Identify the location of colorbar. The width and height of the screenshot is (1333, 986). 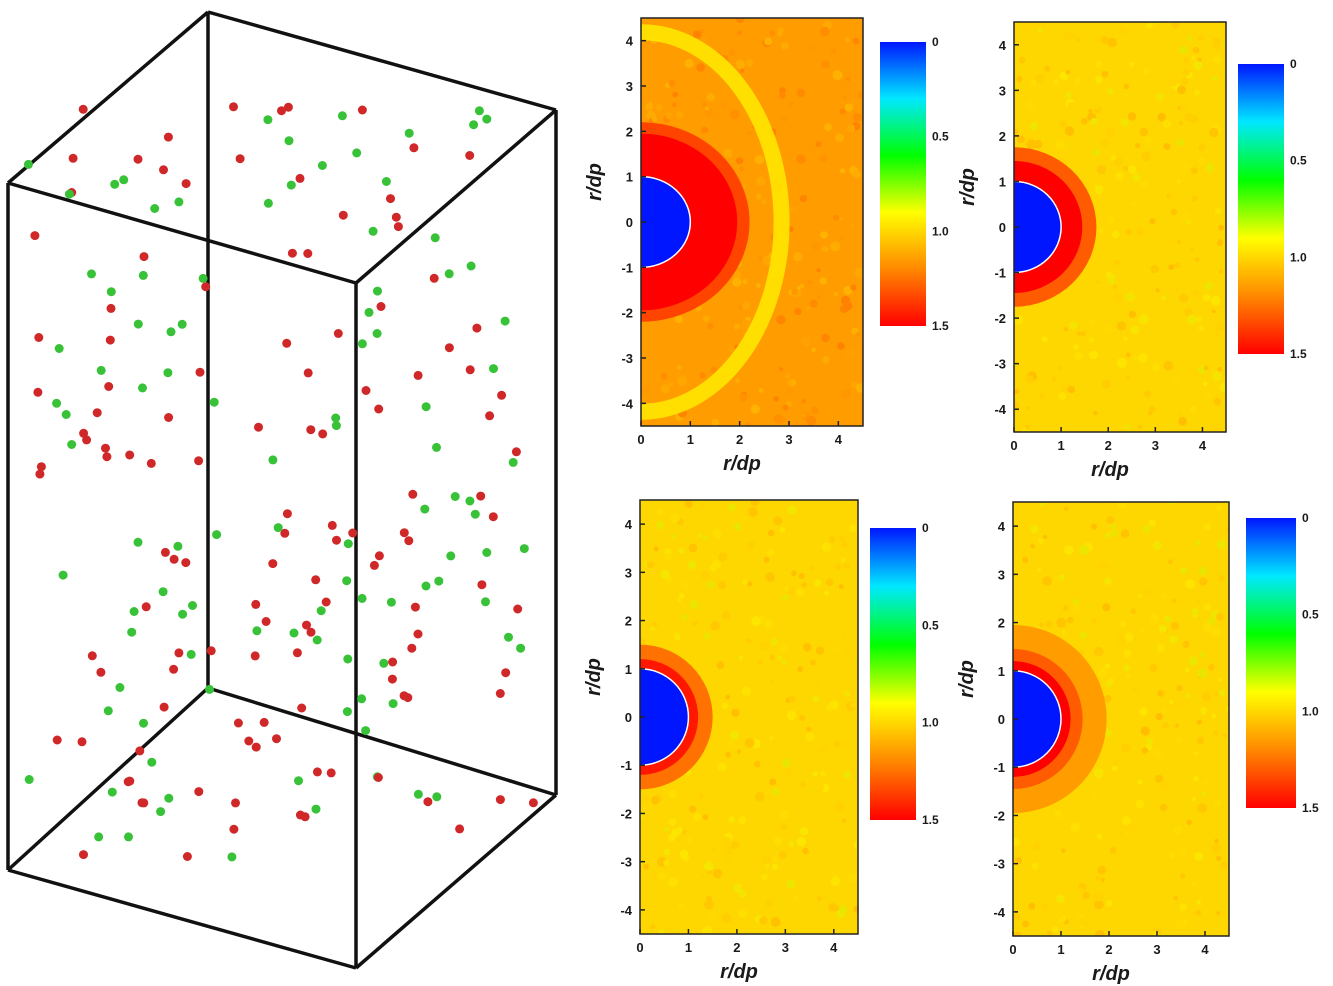
(1271, 663).